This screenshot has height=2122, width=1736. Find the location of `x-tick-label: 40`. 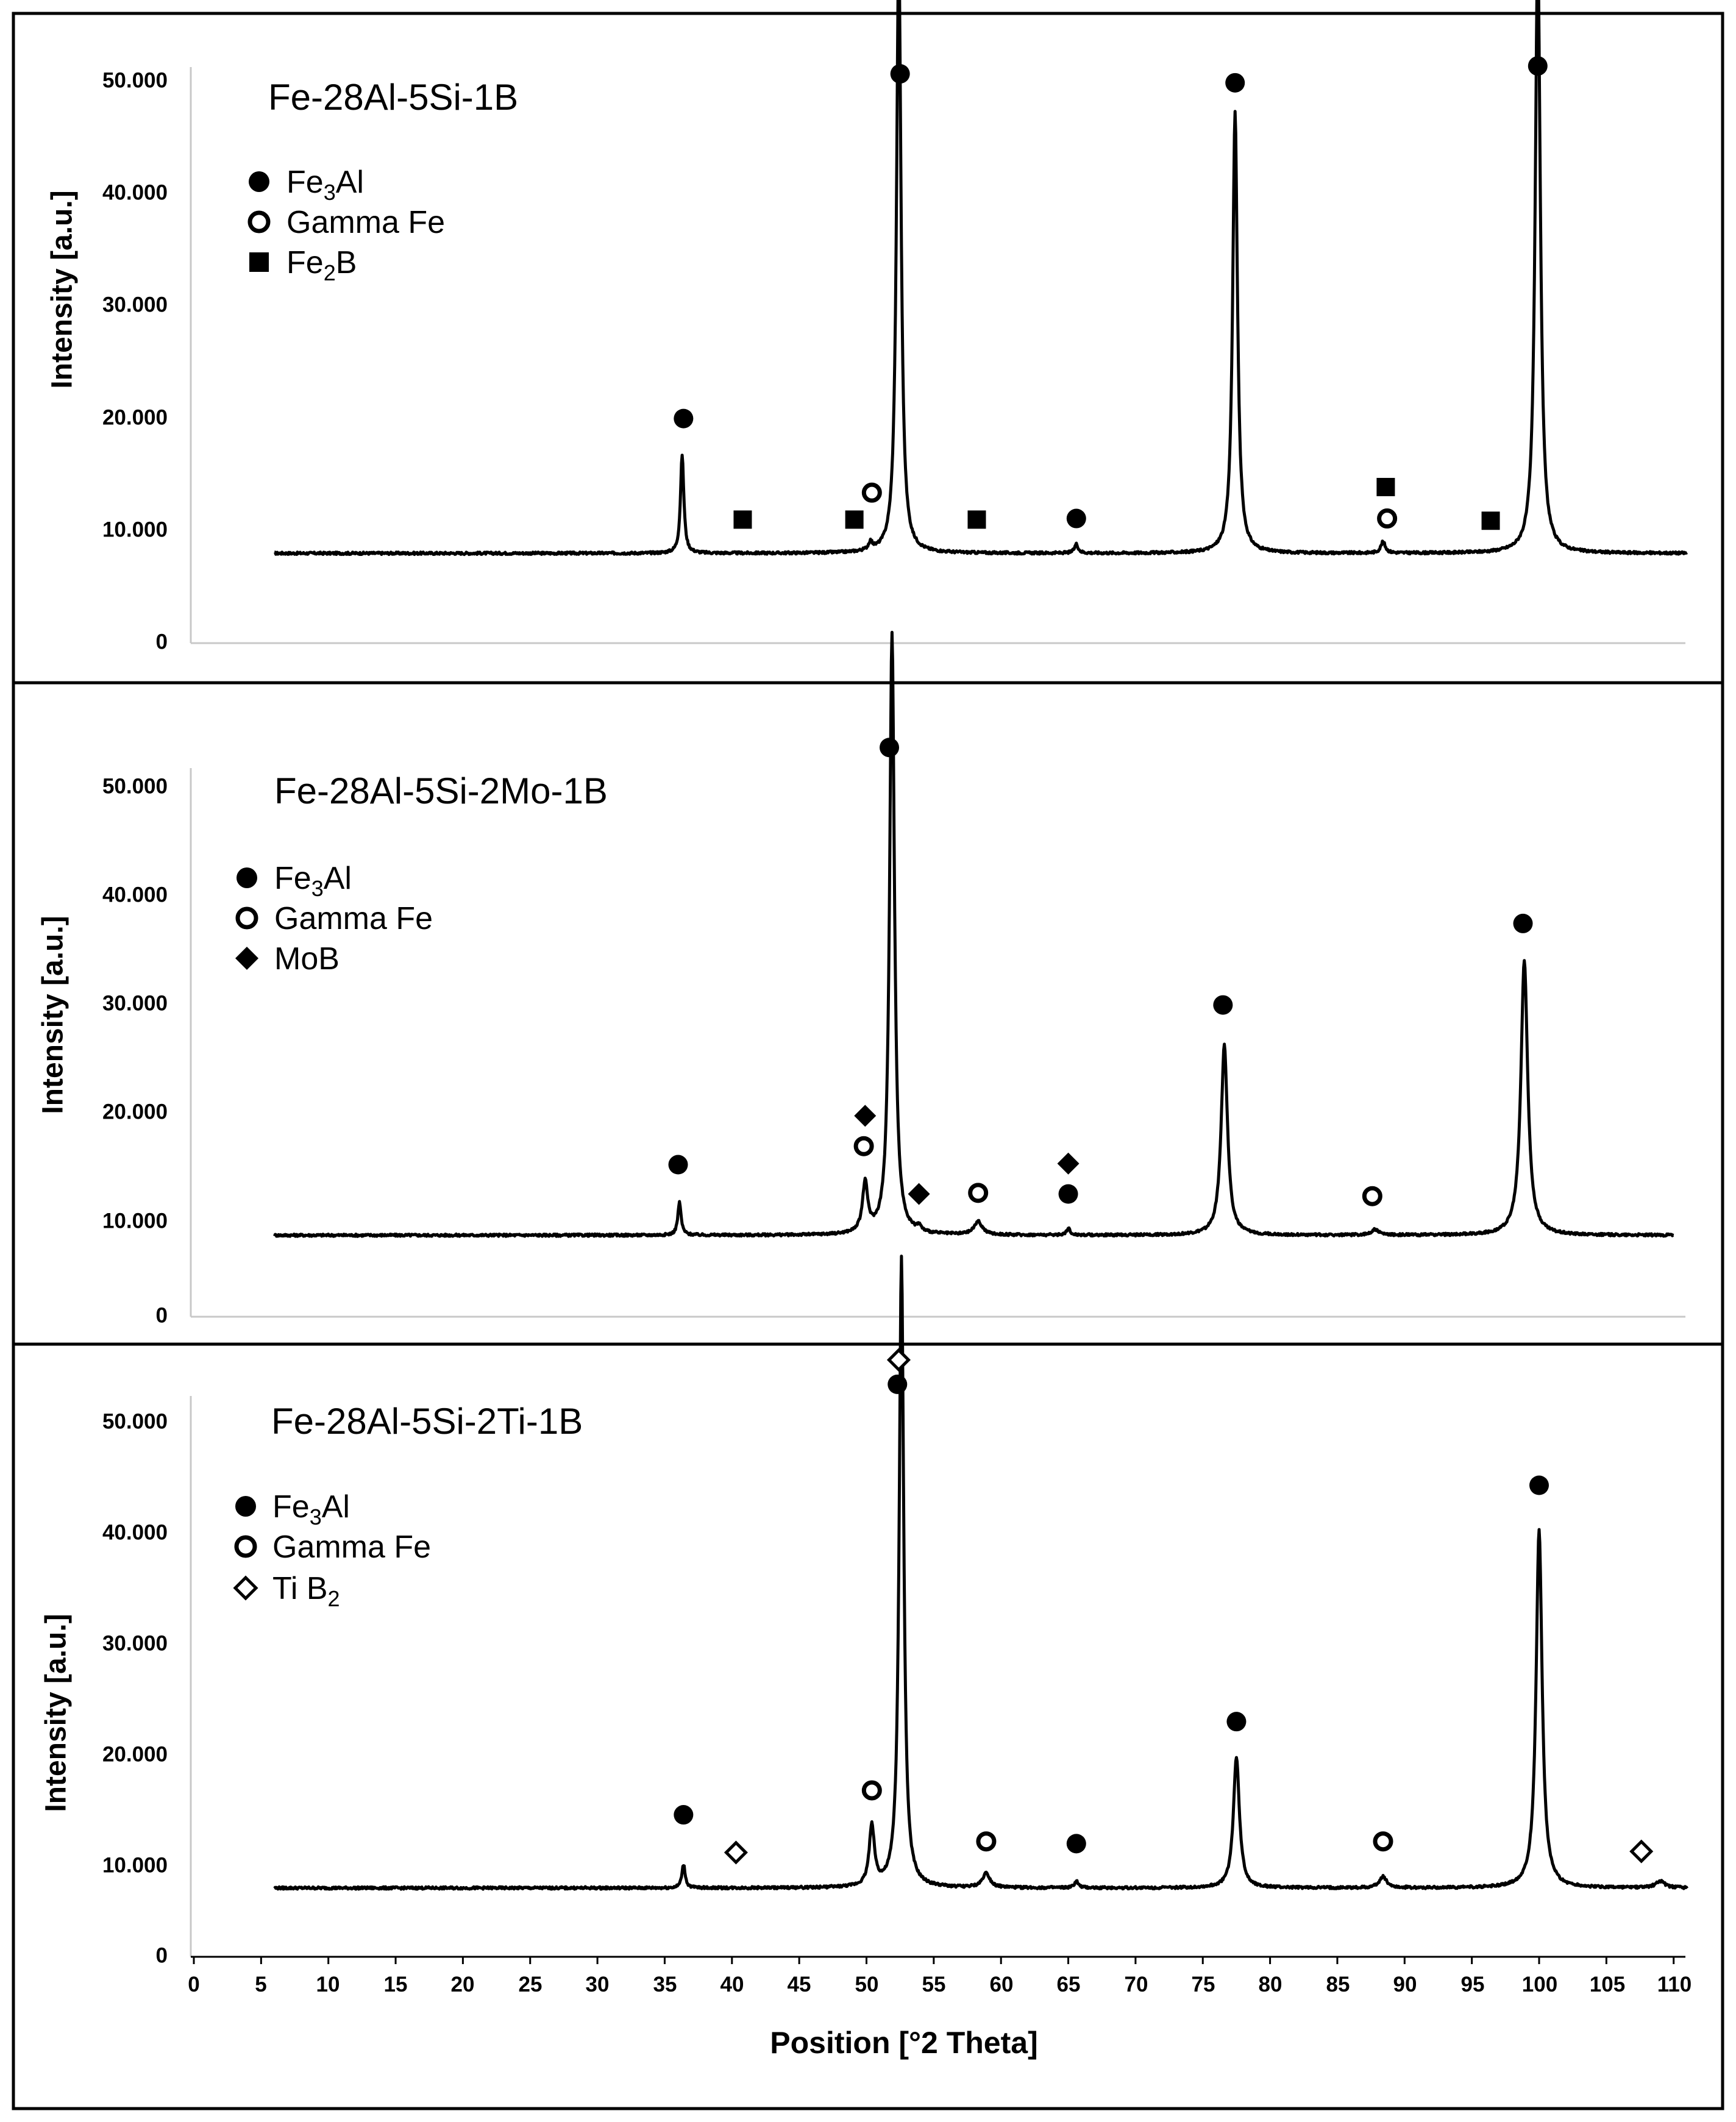

x-tick-label: 40 is located at coordinates (732, 1985).